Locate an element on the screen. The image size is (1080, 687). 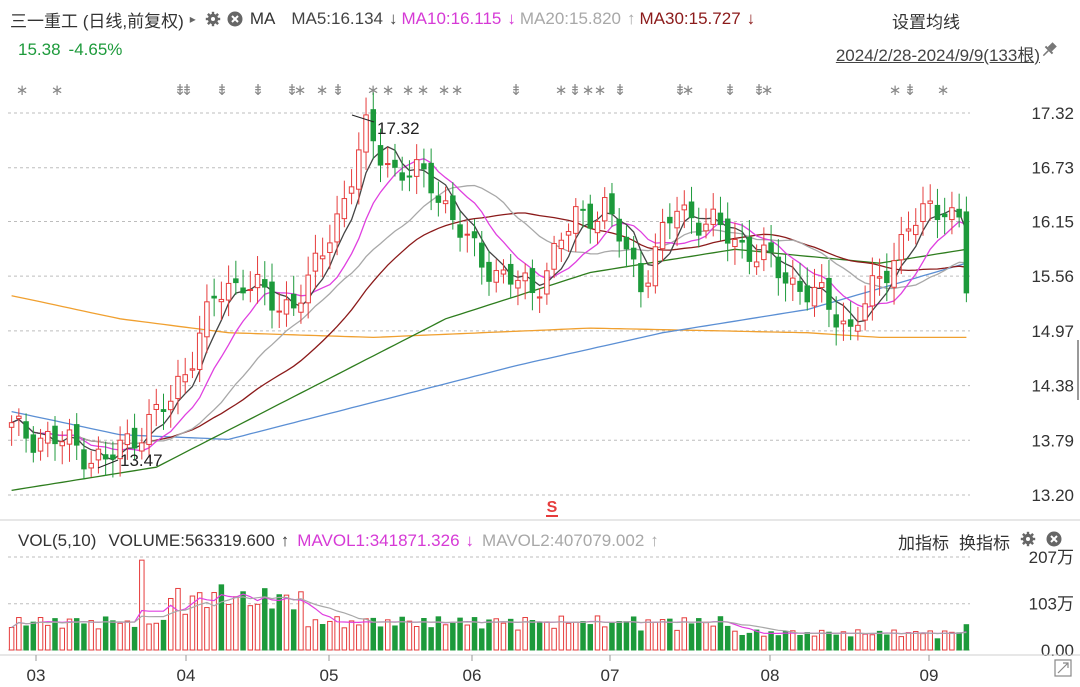
annotation-arrow is located at coordinates (108, 464).